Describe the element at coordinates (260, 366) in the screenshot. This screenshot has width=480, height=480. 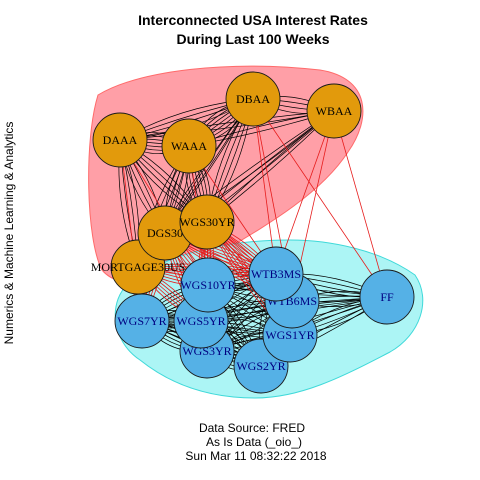
I see `node-label: WGS2YR` at that location.